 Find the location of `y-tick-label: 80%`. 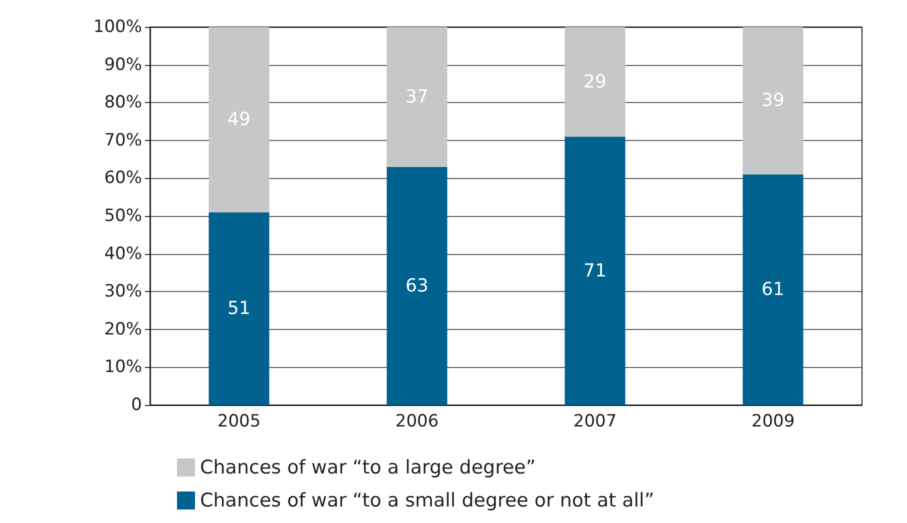

y-tick-label: 80% is located at coordinates (123, 102).